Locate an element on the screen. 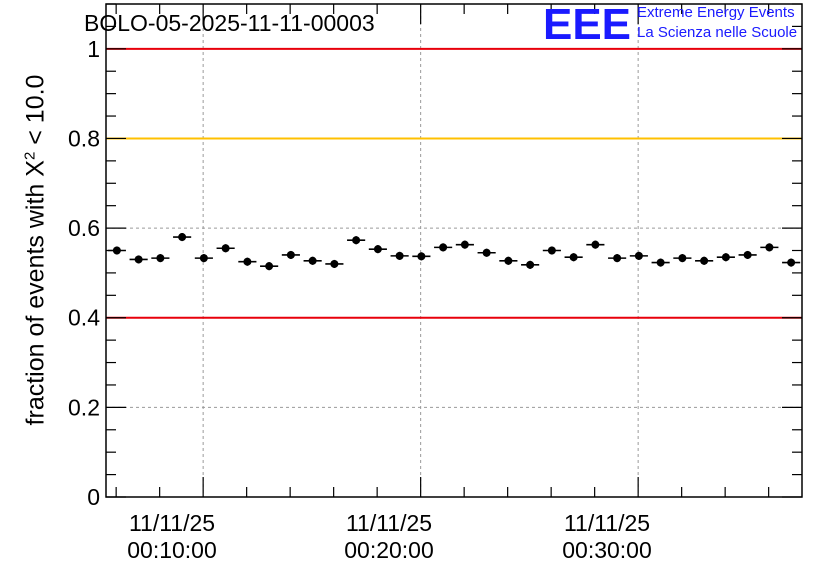 This screenshot has width=836, height=572. x-tick-label-1: 11/11/25 00:10:00 is located at coordinates (172, 537).